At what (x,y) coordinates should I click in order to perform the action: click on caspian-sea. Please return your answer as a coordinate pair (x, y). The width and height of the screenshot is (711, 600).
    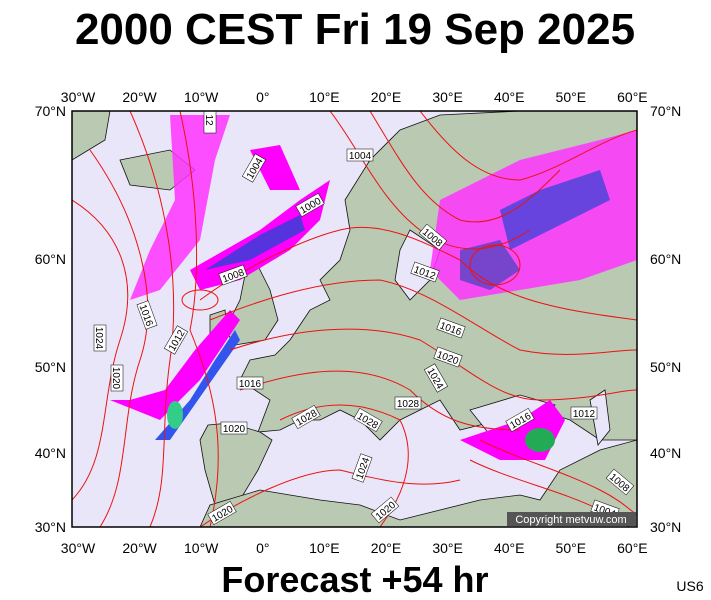
    Looking at the image, I should click on (600, 417).